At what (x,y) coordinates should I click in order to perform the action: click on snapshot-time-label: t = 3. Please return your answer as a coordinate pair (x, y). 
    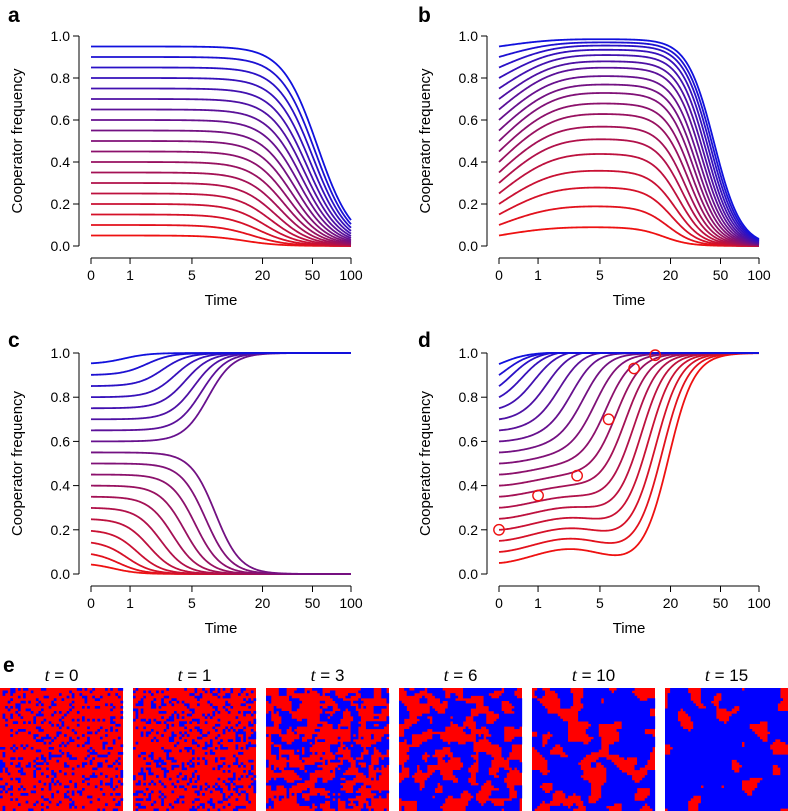
    Looking at the image, I should click on (328, 675).